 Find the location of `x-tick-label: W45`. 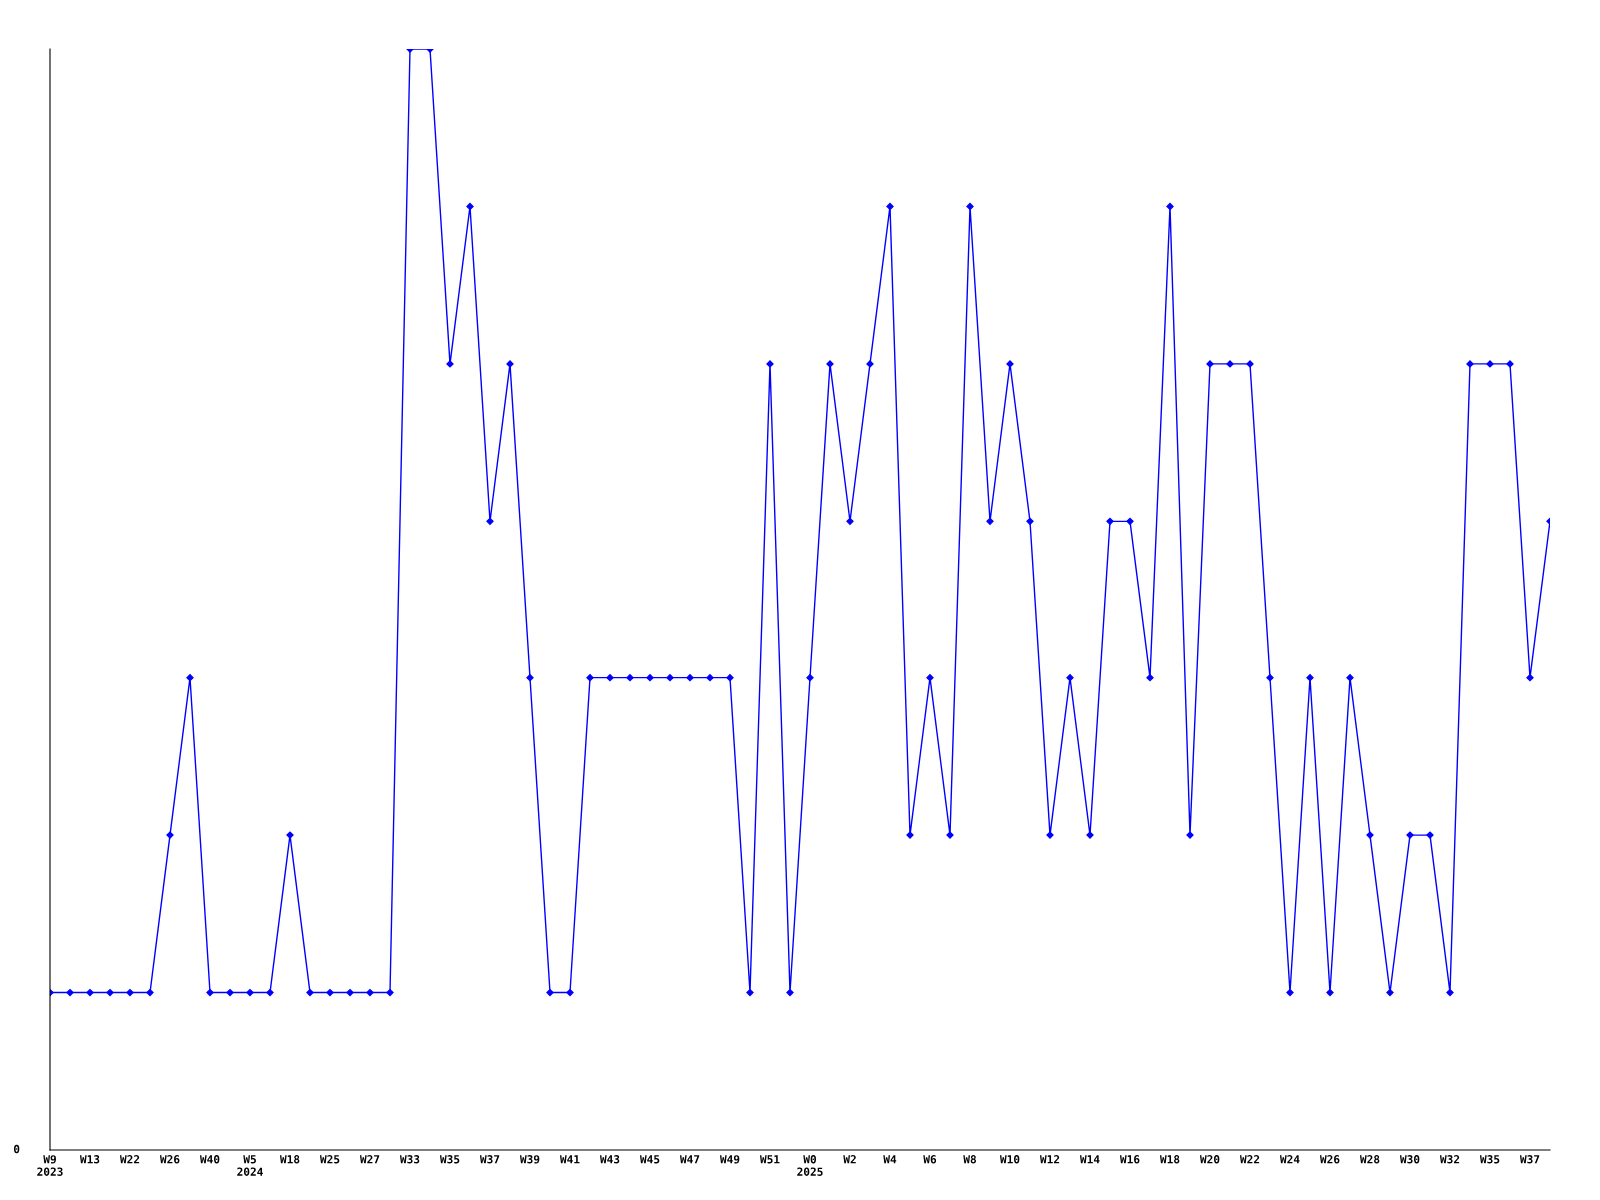

x-tick-label: W45 is located at coordinates (649, 1159).